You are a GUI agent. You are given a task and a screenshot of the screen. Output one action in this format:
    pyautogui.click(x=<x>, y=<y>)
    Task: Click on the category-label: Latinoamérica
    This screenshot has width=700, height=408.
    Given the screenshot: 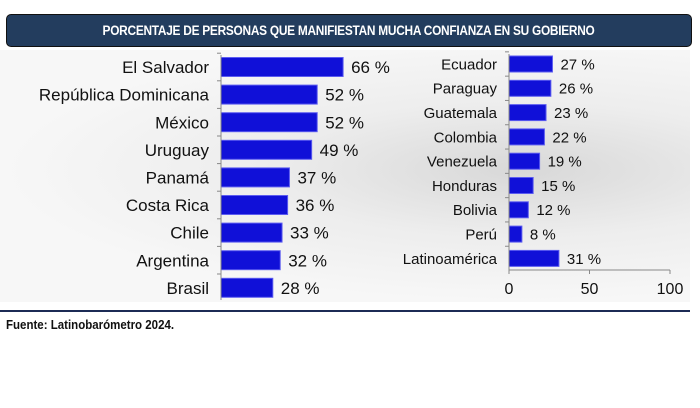 What is the action you would take?
    pyautogui.click(x=450, y=259)
    